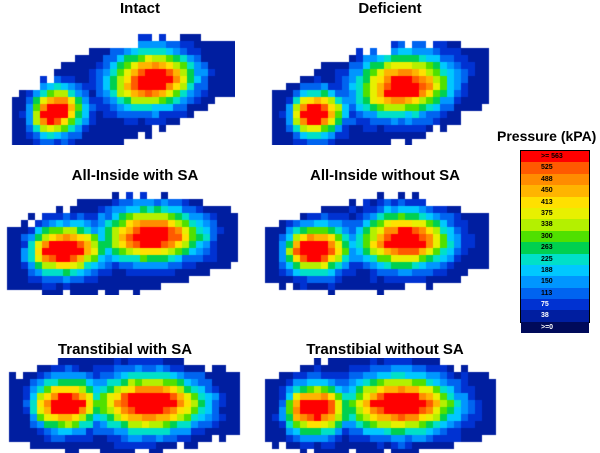  I want to click on pressure-map-allinside-with, so click(120, 240).